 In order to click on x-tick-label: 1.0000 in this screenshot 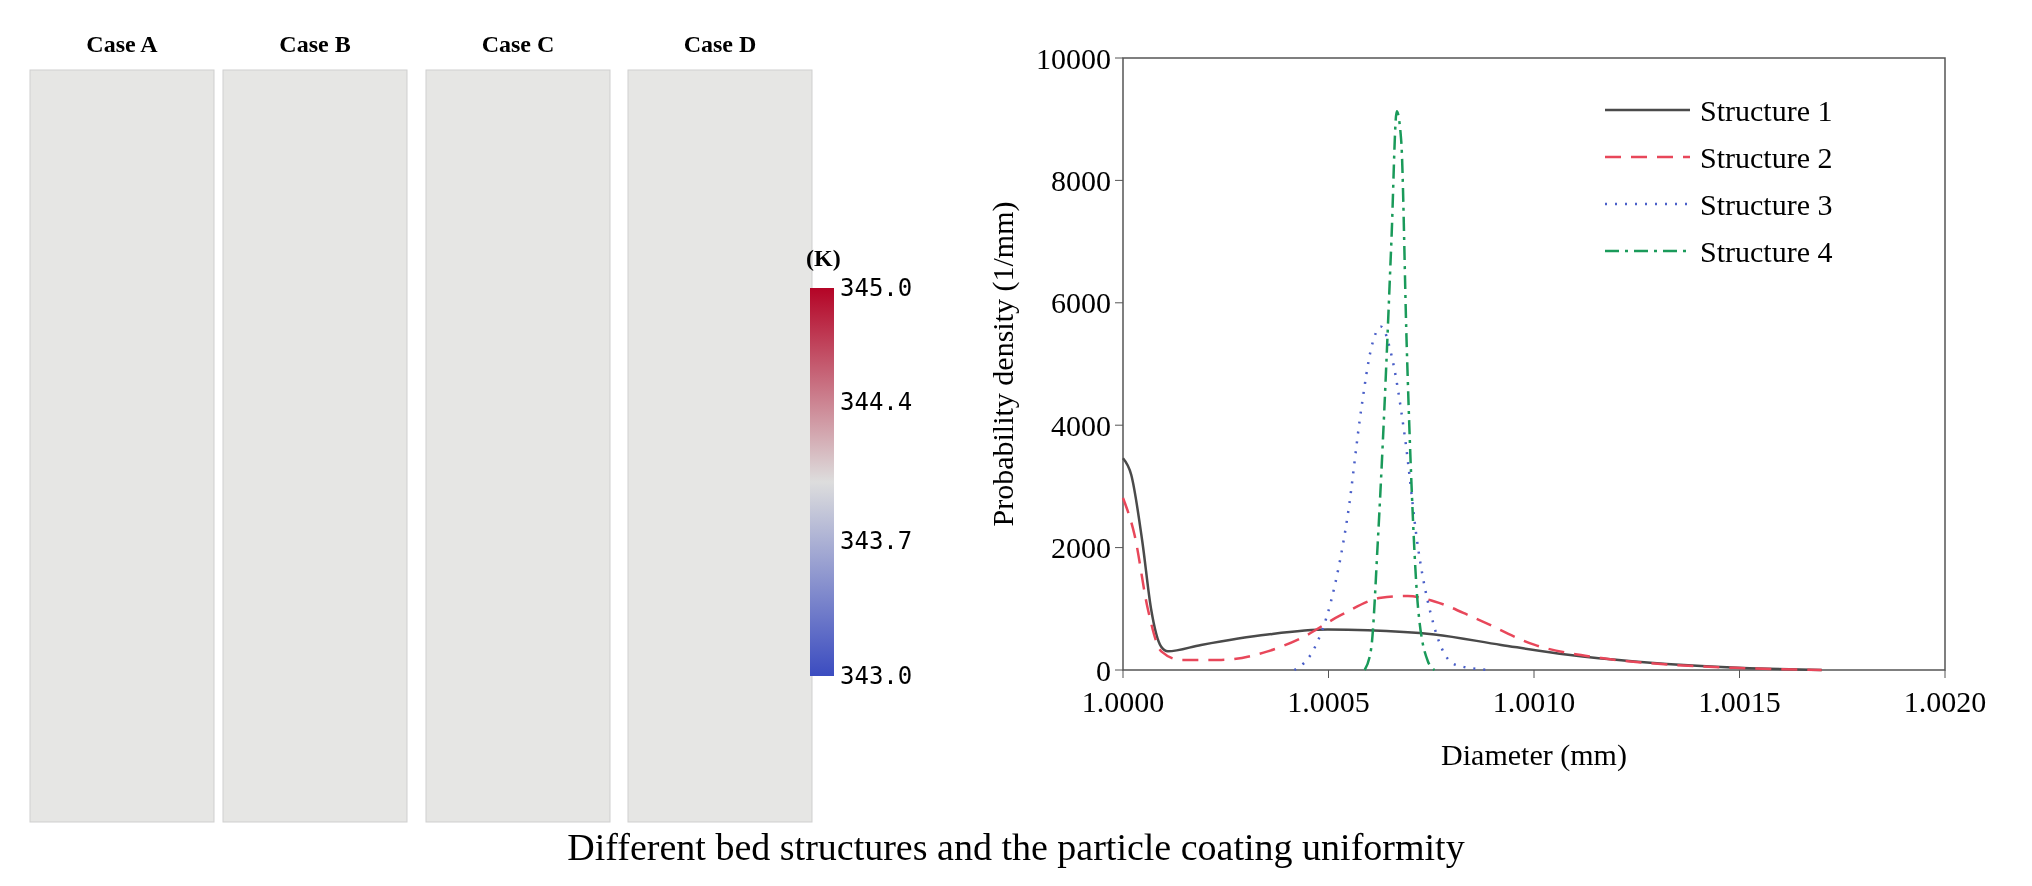, I will do `click(1123, 701)`.